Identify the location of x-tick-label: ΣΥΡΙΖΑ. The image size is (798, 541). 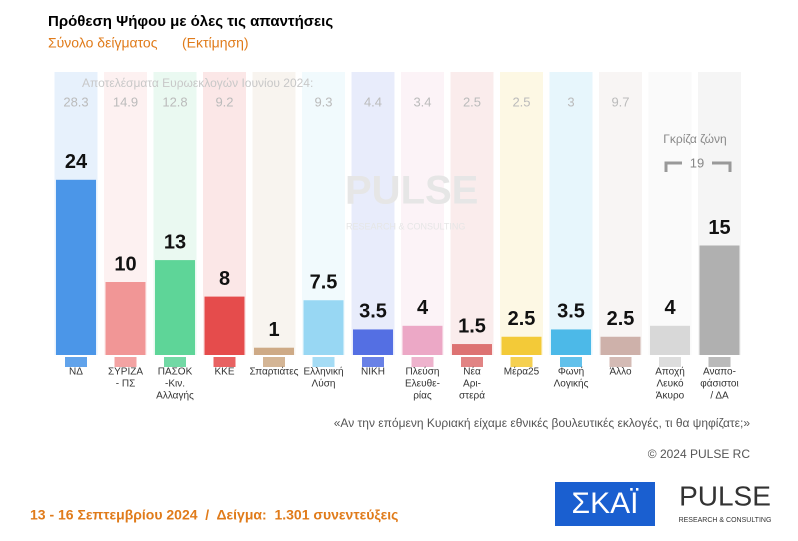
(125, 372).